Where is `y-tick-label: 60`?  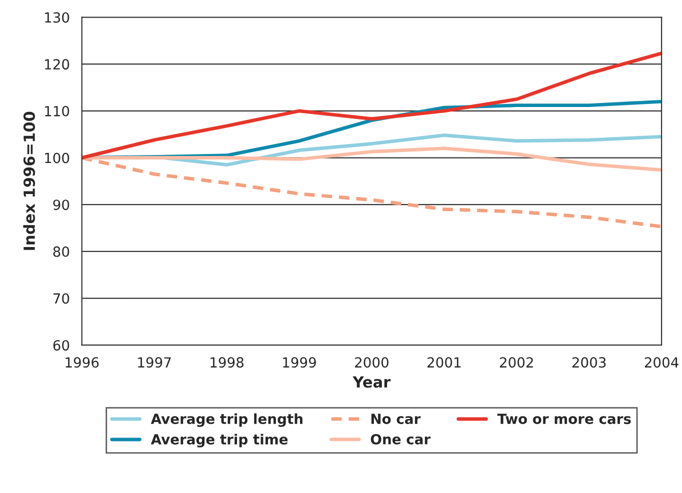 y-tick-label: 60 is located at coordinates (61, 345).